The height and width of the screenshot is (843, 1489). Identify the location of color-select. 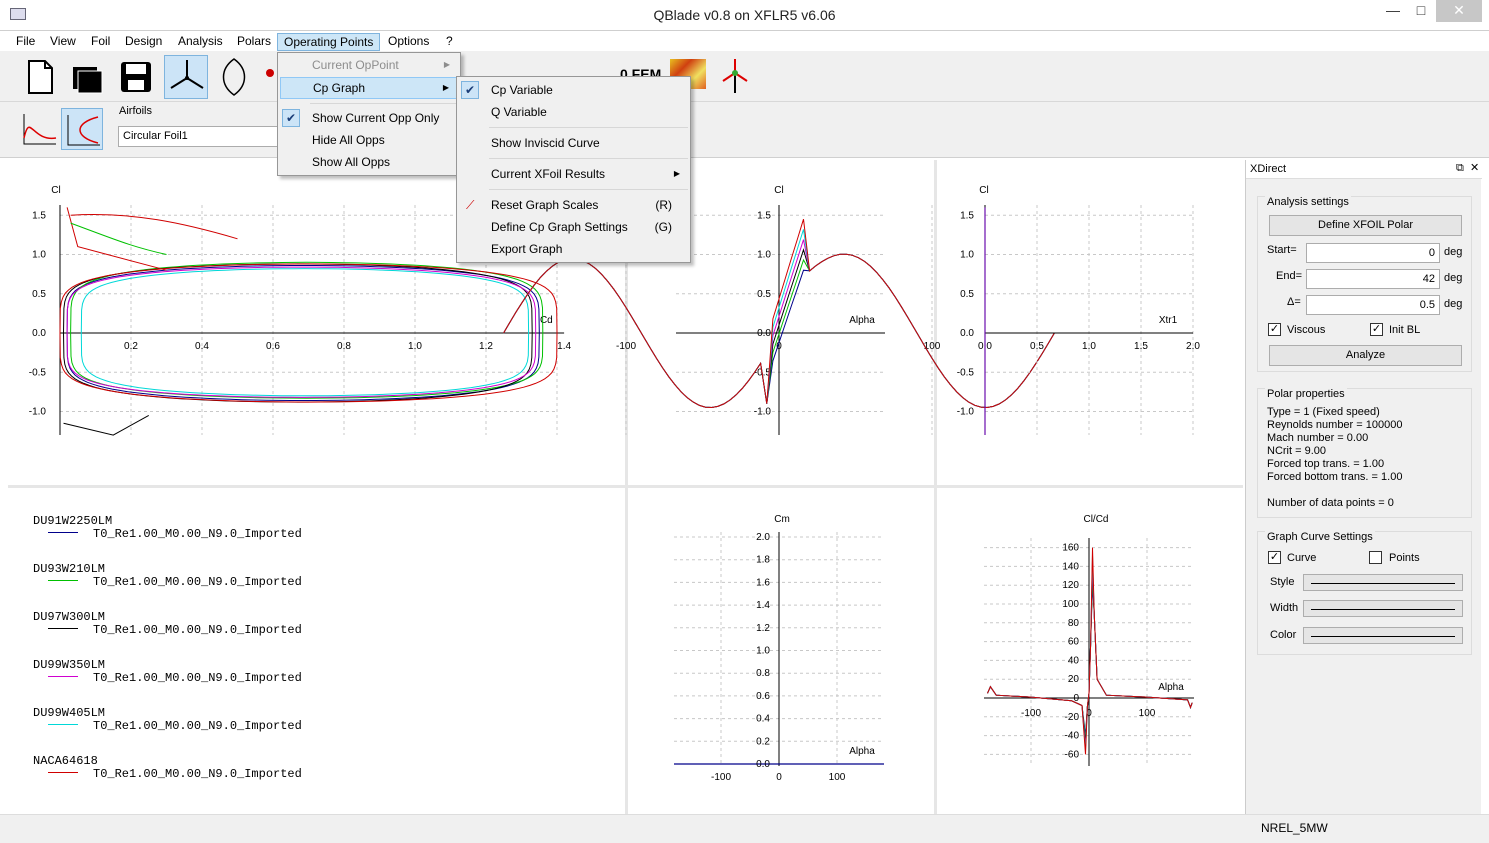
(1383, 635).